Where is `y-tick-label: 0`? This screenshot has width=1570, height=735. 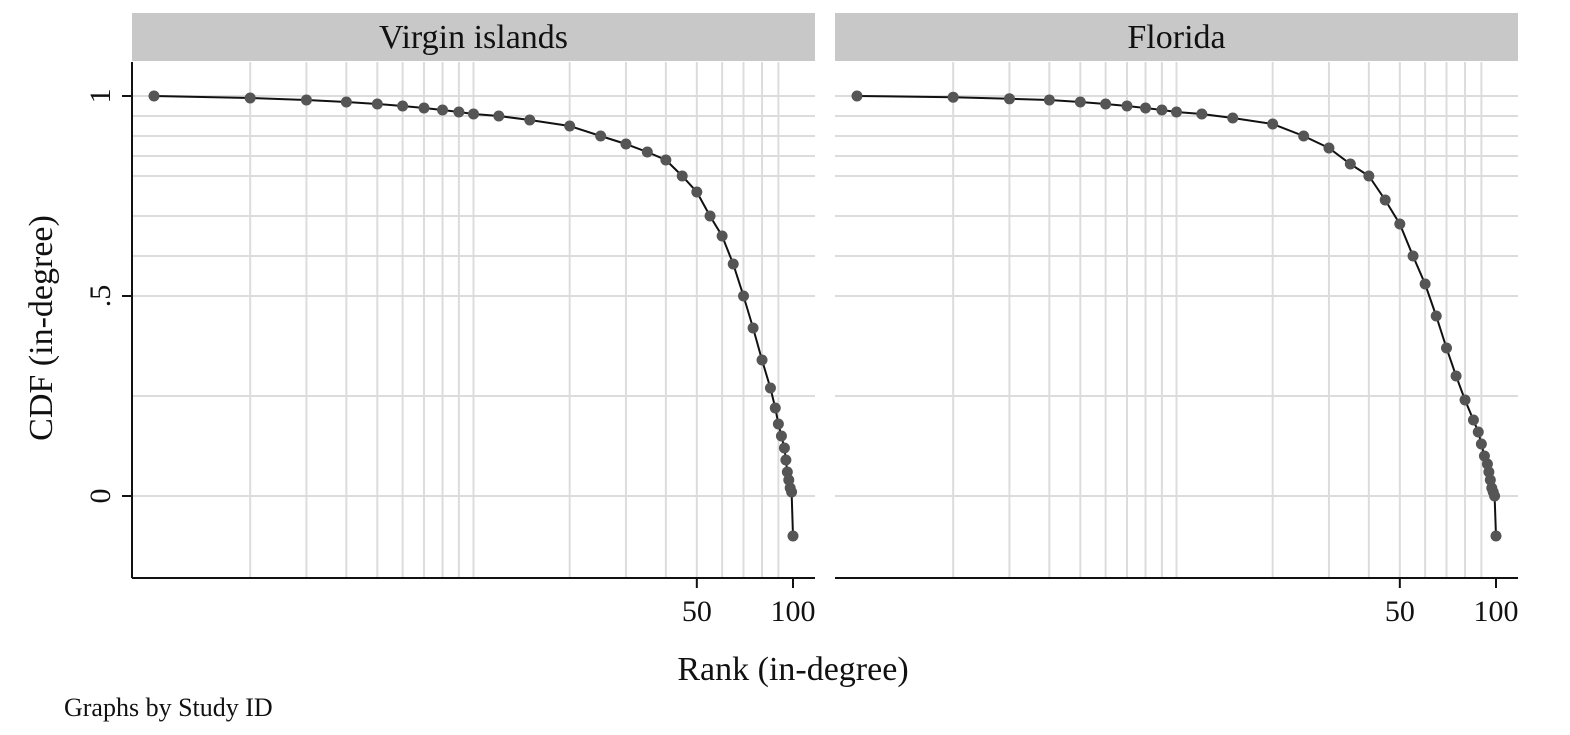 y-tick-label: 0 is located at coordinates (100, 496).